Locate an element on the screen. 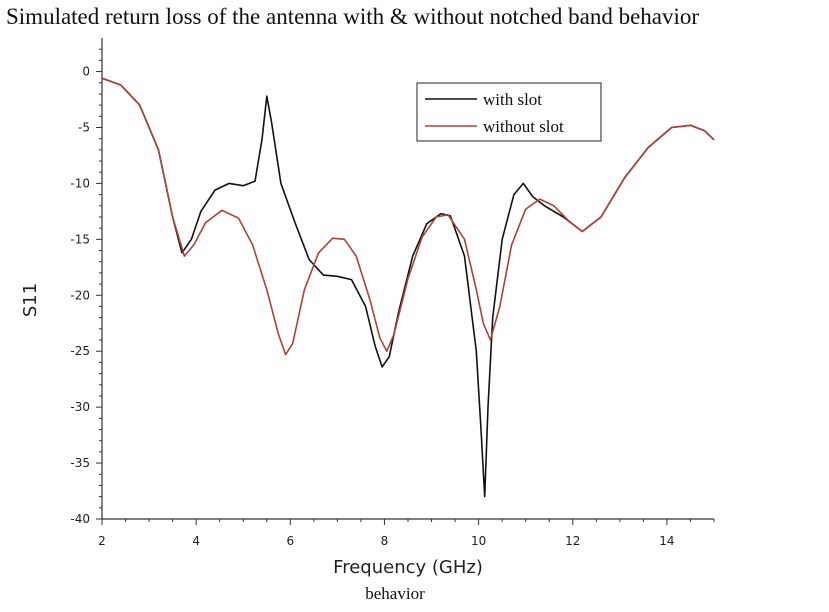 This screenshot has height=612, width=829. legend: with slot without slot is located at coordinates (509, 112).